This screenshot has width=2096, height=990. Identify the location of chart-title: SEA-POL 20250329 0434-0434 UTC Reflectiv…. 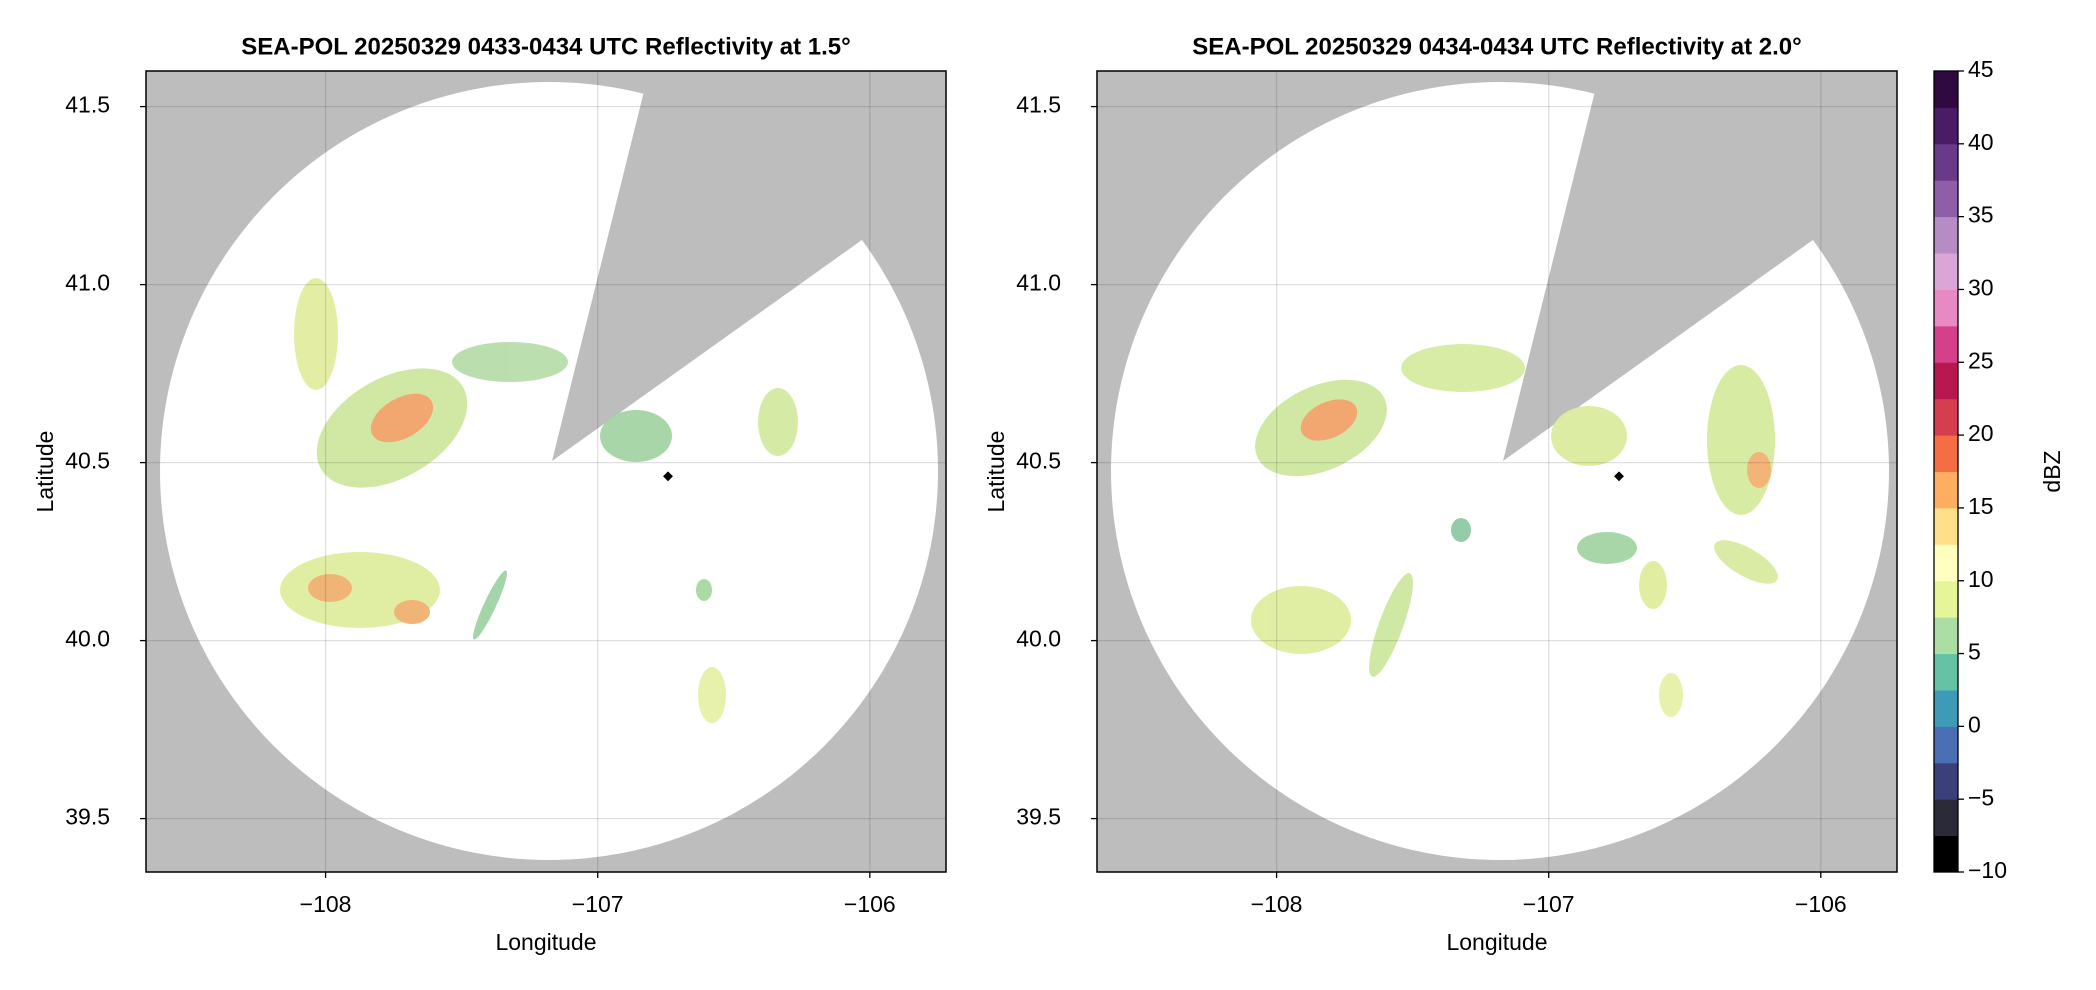
(1496, 46).